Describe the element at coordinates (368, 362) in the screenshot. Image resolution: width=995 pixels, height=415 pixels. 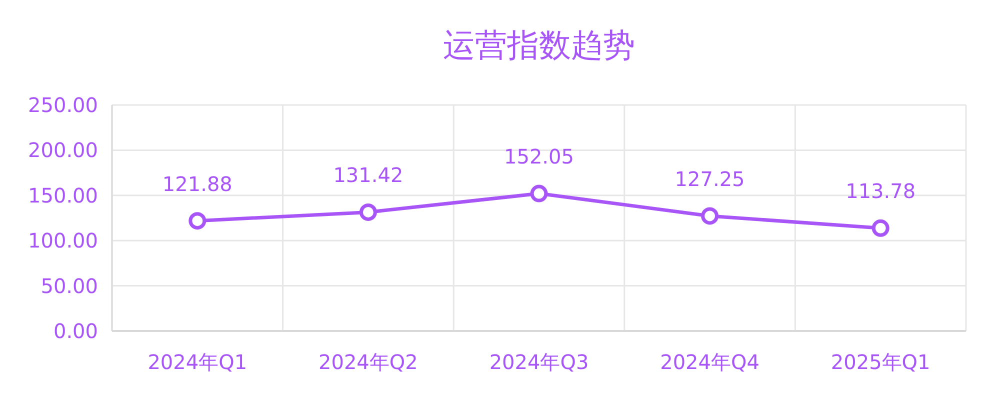
I see `x-tick-label: 2024年Q2` at that location.